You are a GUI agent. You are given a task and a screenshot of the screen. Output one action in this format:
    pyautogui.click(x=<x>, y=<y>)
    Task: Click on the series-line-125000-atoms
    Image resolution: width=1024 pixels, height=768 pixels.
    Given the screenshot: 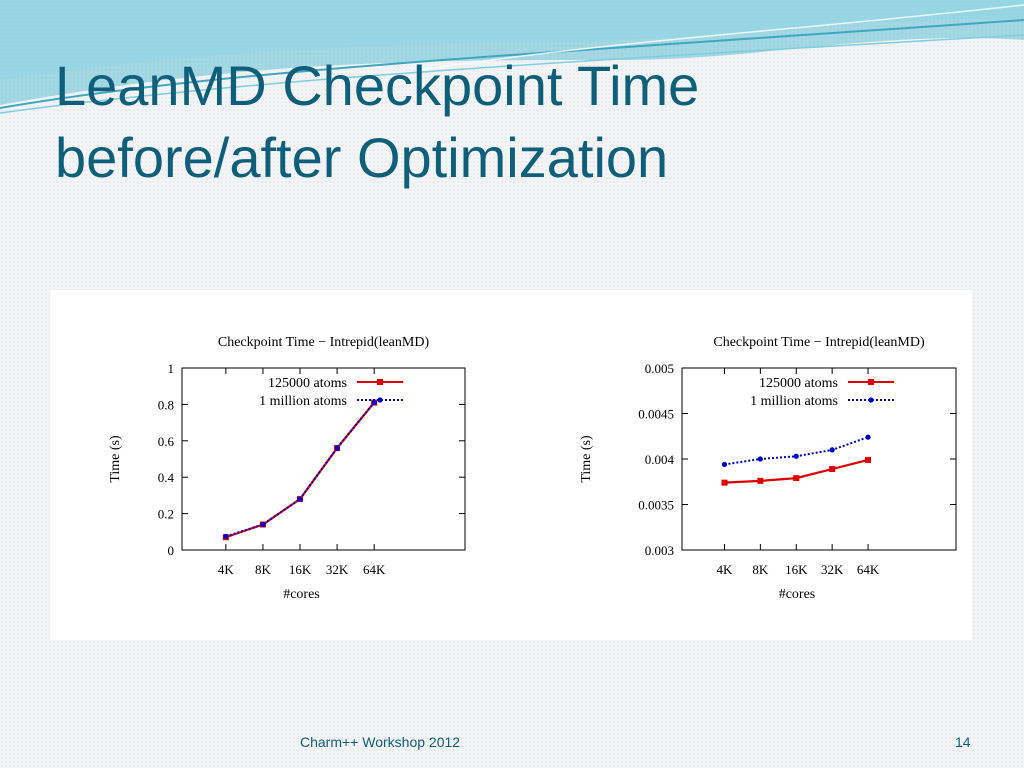 What is the action you would take?
    pyautogui.click(x=300, y=470)
    